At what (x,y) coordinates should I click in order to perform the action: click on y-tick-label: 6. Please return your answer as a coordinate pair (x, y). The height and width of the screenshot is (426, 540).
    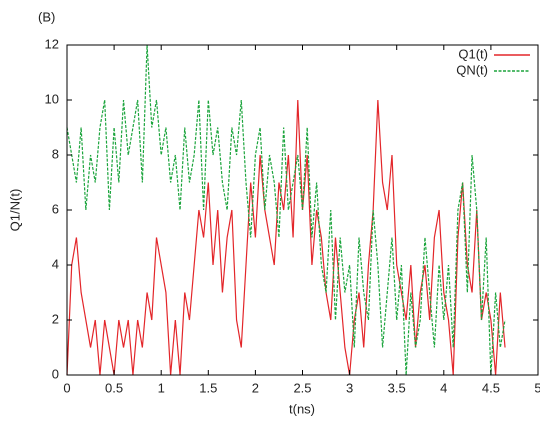
    Looking at the image, I should click on (55, 208).